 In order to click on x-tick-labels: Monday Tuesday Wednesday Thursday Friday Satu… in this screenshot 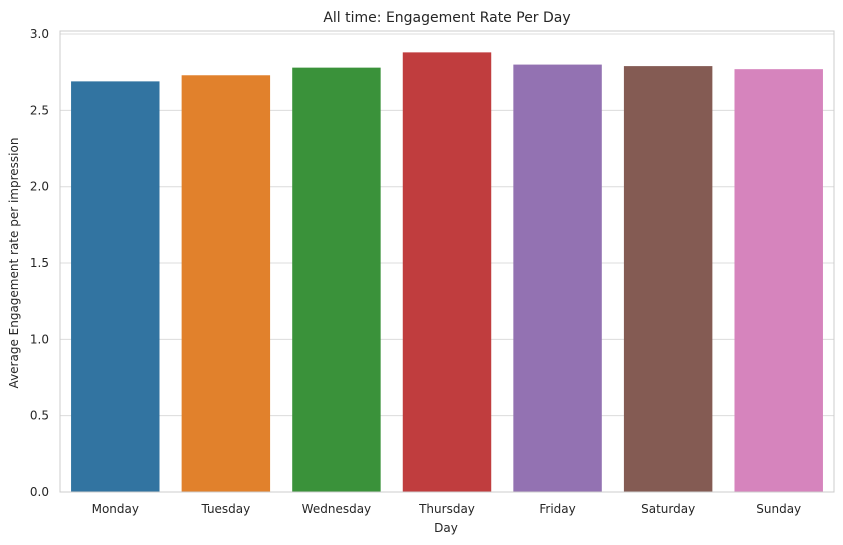, I will do `click(447, 509)`.